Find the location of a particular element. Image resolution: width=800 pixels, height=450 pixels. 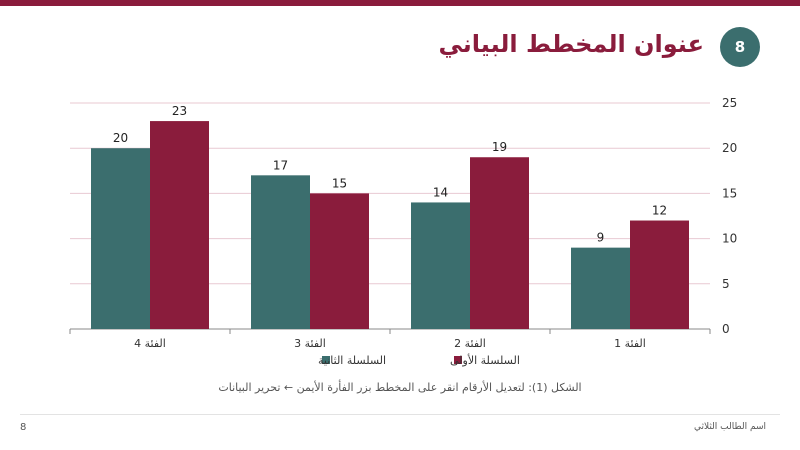

data-label: 12 is located at coordinates (659, 211).